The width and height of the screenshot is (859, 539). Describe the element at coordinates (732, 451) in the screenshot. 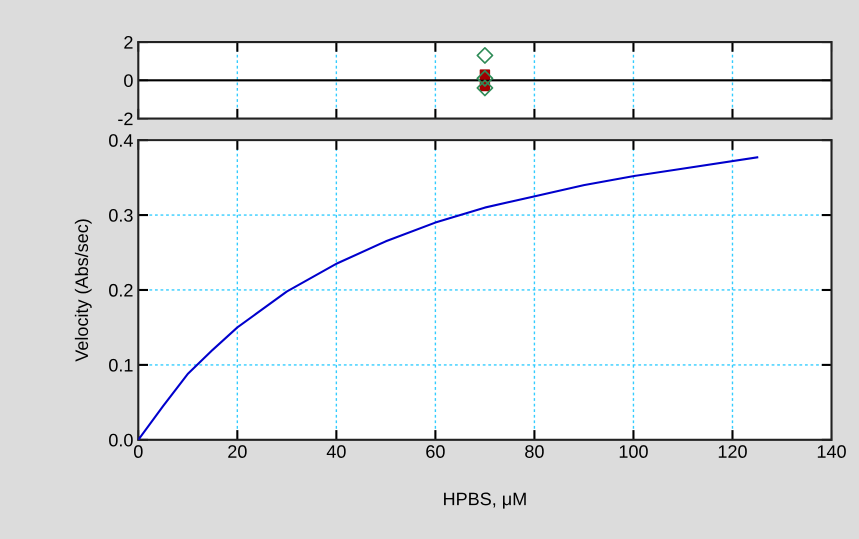

I see `x-tick-label: 120` at that location.